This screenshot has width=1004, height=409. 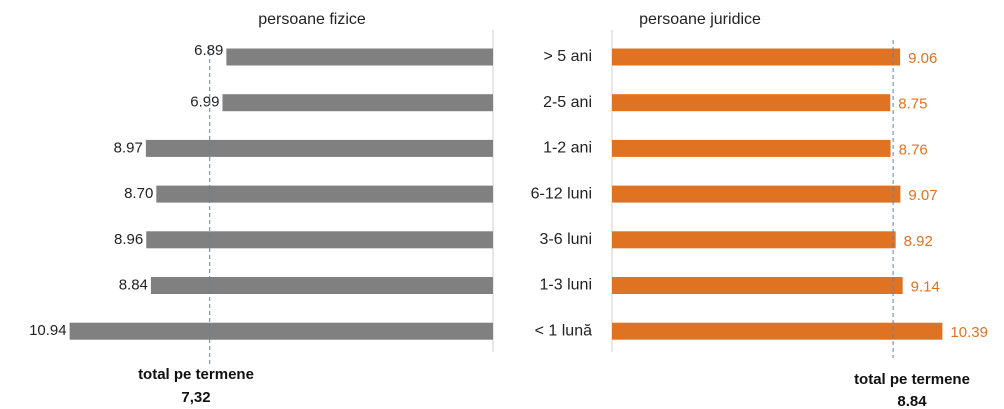 I want to click on data-label: 8.84, so click(x=133, y=284).